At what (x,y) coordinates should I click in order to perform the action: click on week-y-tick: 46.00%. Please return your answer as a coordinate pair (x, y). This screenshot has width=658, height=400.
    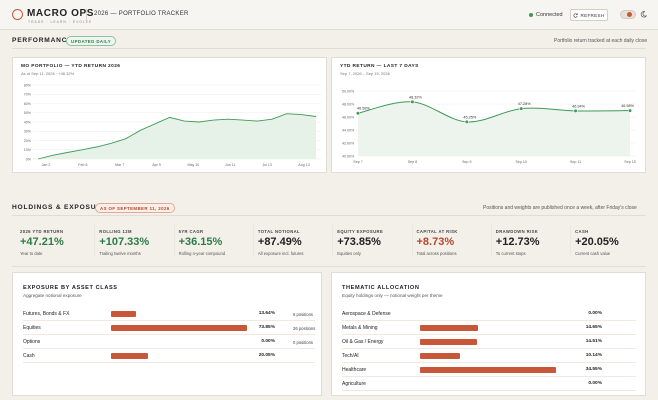
    Looking at the image, I should click on (348, 117).